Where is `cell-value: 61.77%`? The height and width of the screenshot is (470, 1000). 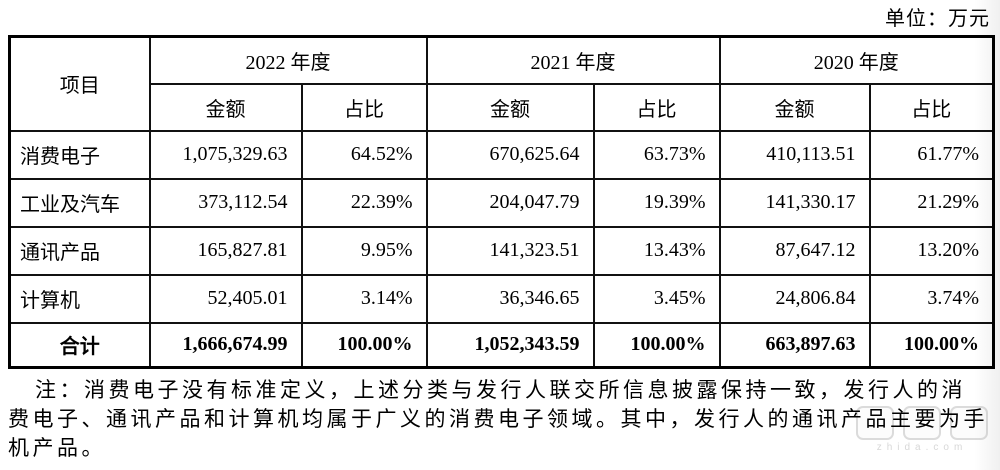 cell-value: 61.77% is located at coordinates (931, 154).